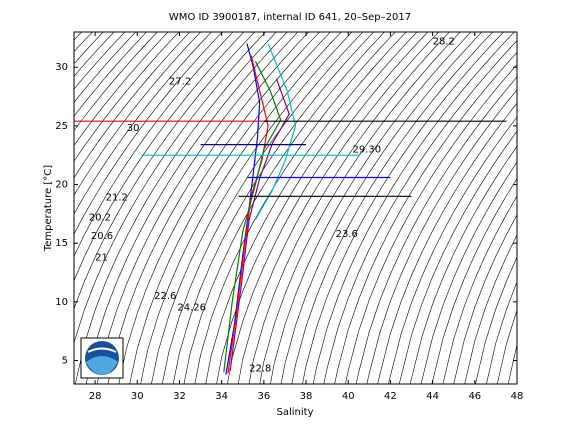  I want to click on x-tick-label: 28, so click(95, 396).